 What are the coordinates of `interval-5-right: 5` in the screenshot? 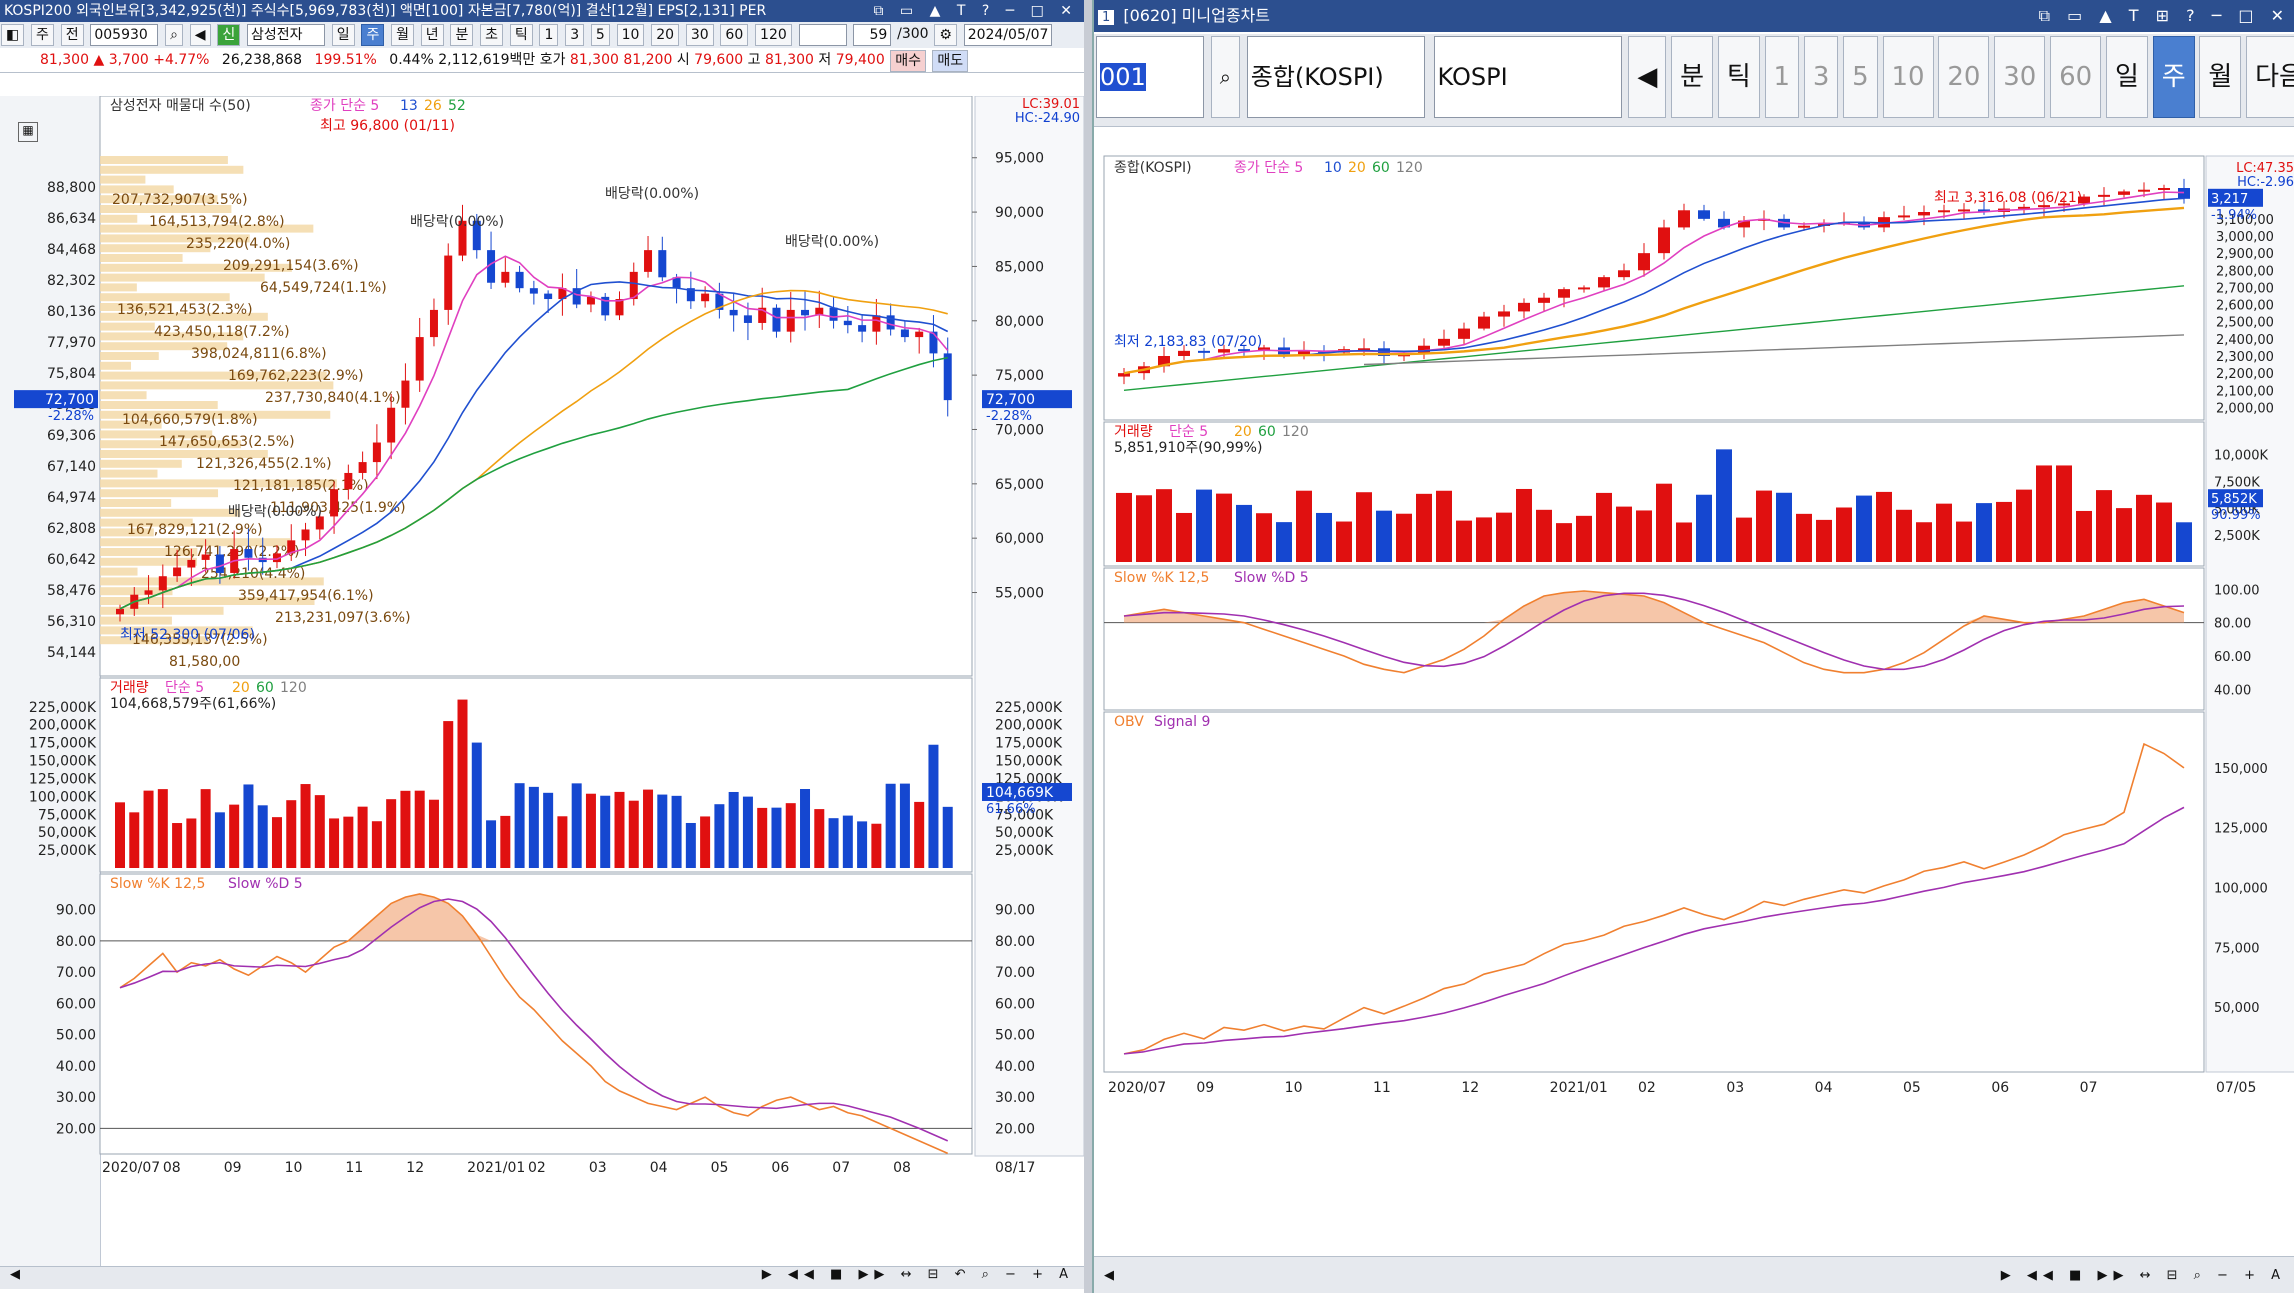 It's located at (1860, 77).